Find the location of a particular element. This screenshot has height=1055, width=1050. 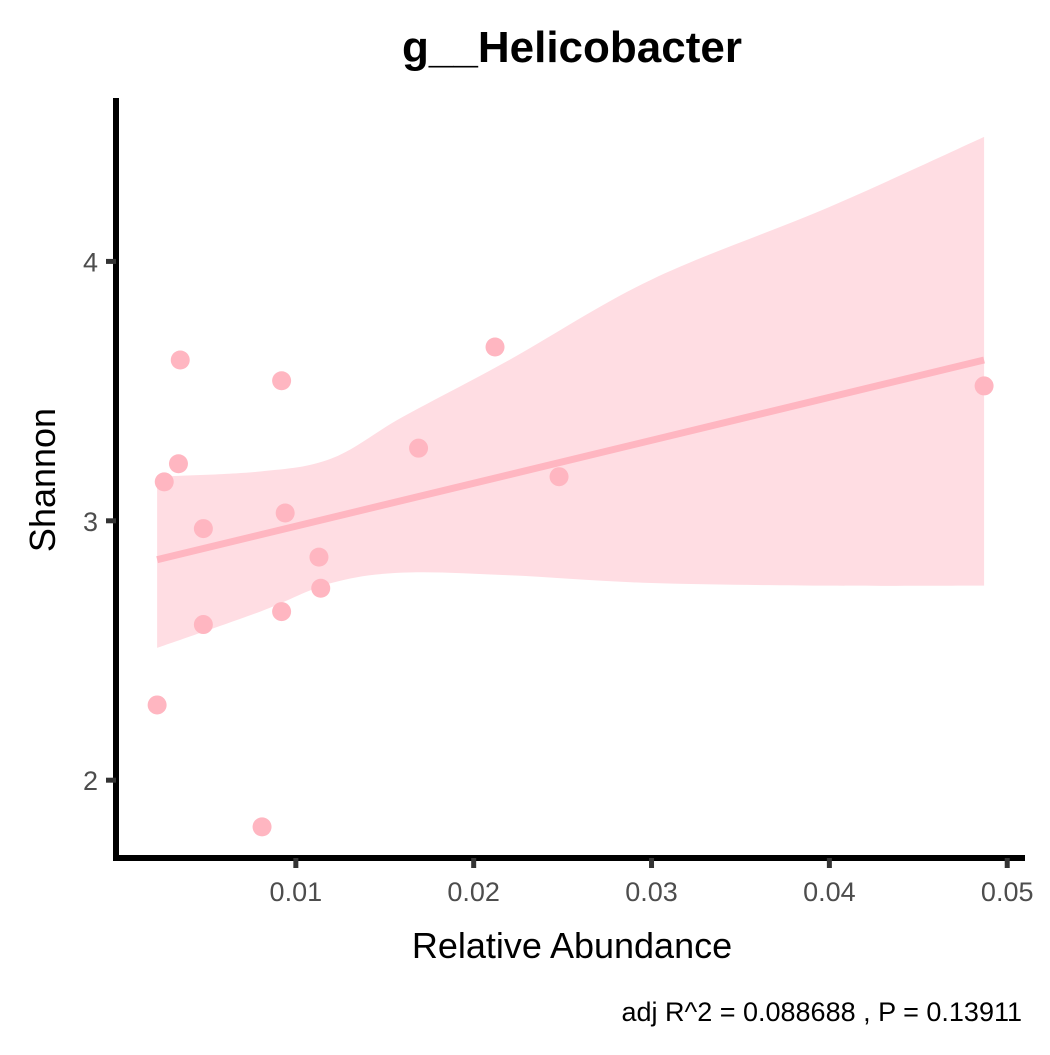

x-tick-label: 0.04 is located at coordinates (829, 892).